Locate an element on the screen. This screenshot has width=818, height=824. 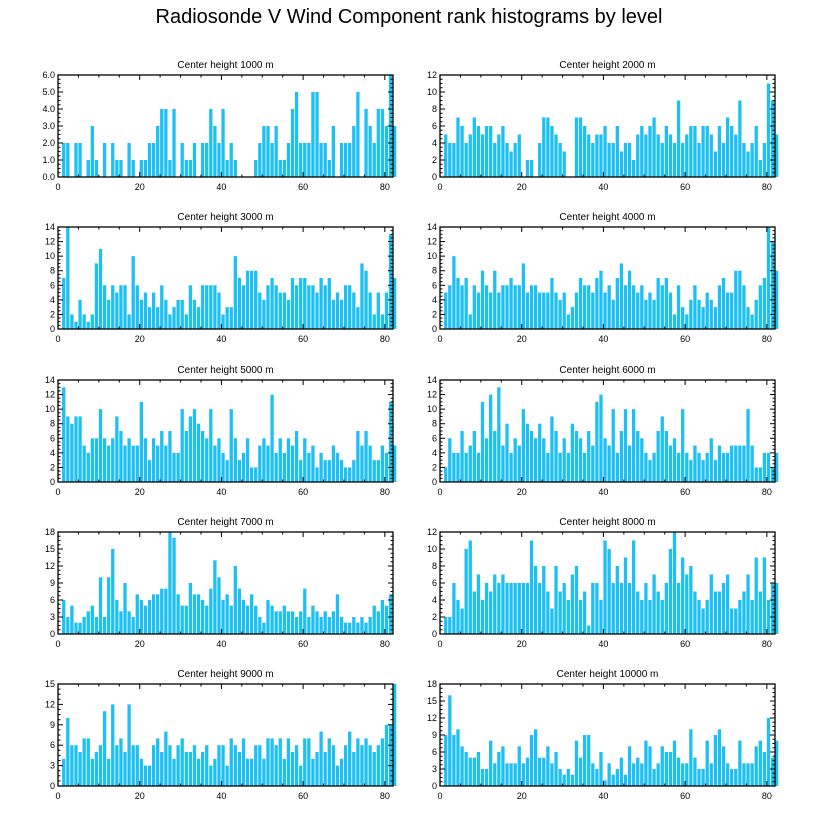
y-tick-label: 4 is located at coordinates (434, 300).